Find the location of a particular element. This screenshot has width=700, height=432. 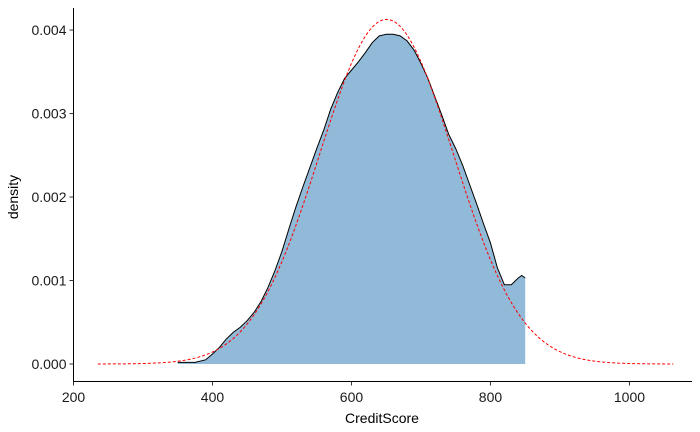

y-tick-label: 0.001 is located at coordinates (48, 281).